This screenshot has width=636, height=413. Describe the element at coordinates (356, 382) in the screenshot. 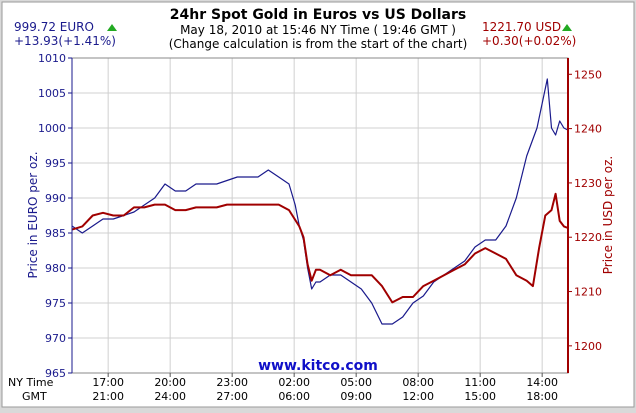

I see `x-tick-label-ny: 05:00` at that location.